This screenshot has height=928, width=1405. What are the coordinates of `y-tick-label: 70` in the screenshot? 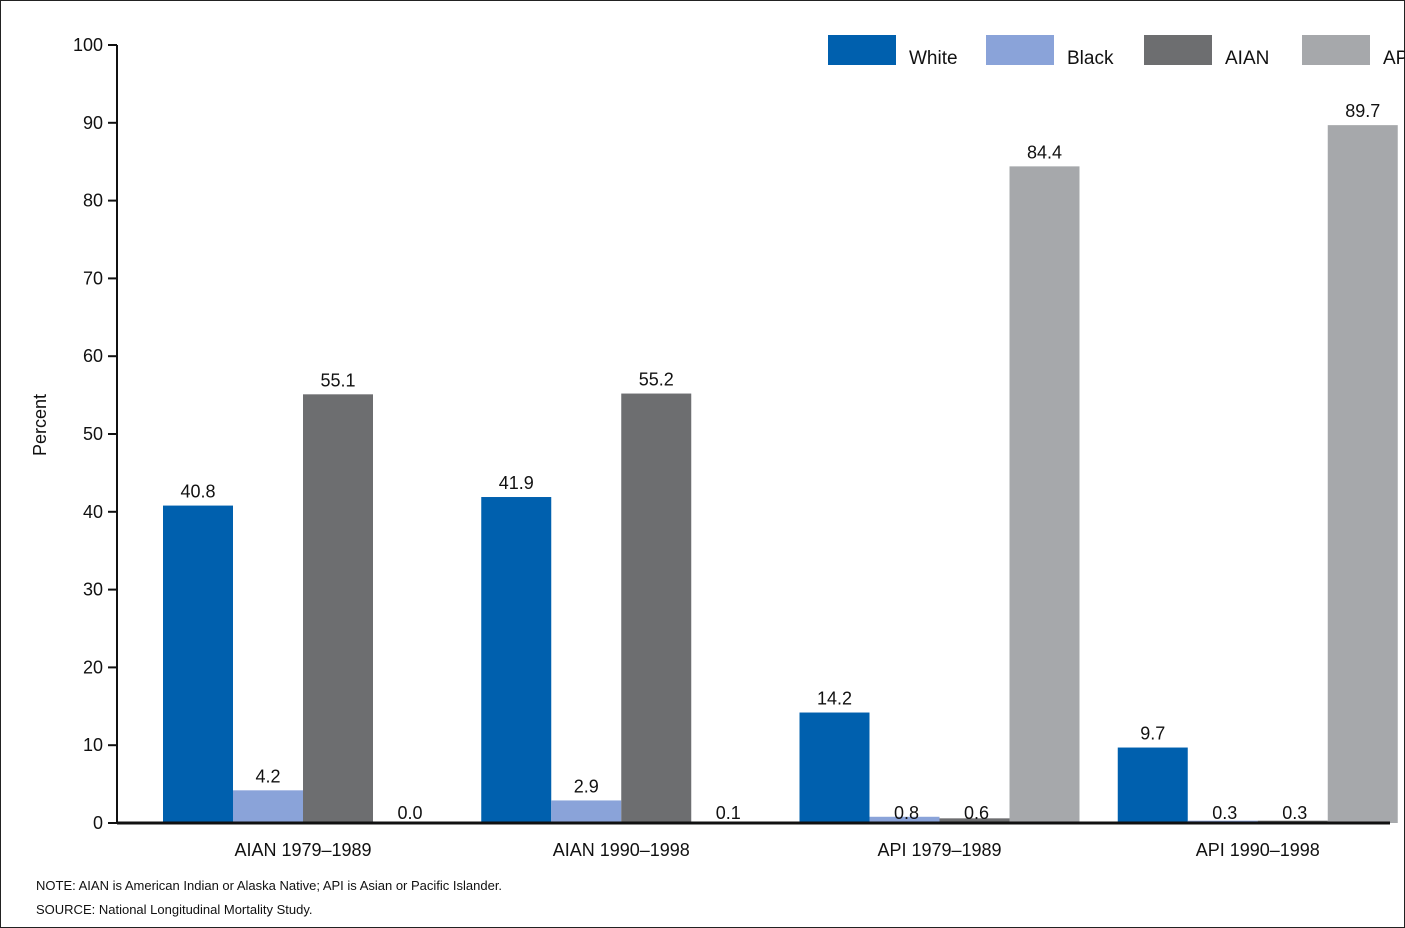 It's located at (93, 278).